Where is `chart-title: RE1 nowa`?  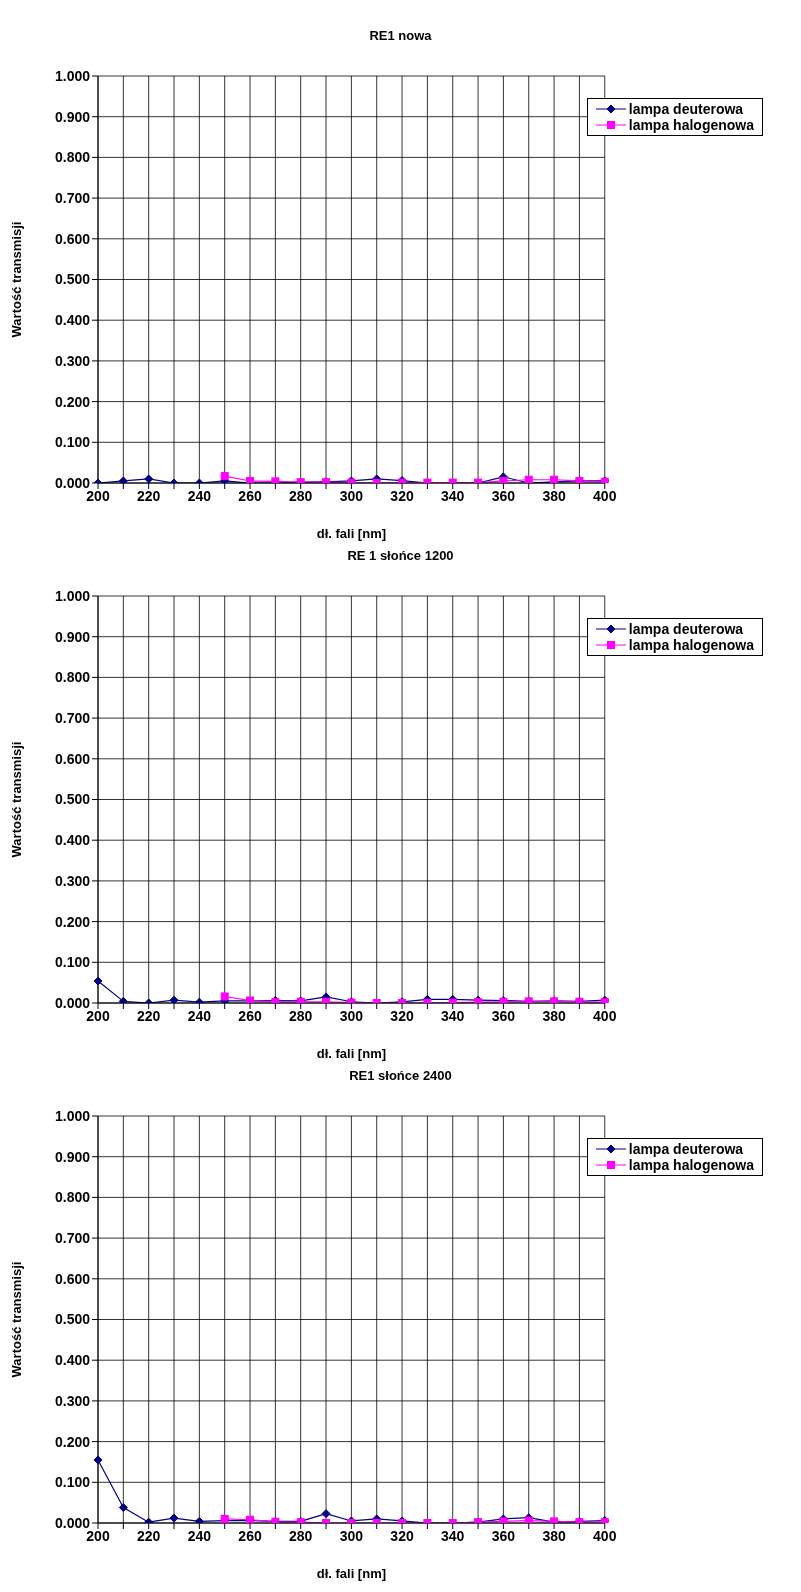
chart-title: RE1 nowa is located at coordinates (400, 36).